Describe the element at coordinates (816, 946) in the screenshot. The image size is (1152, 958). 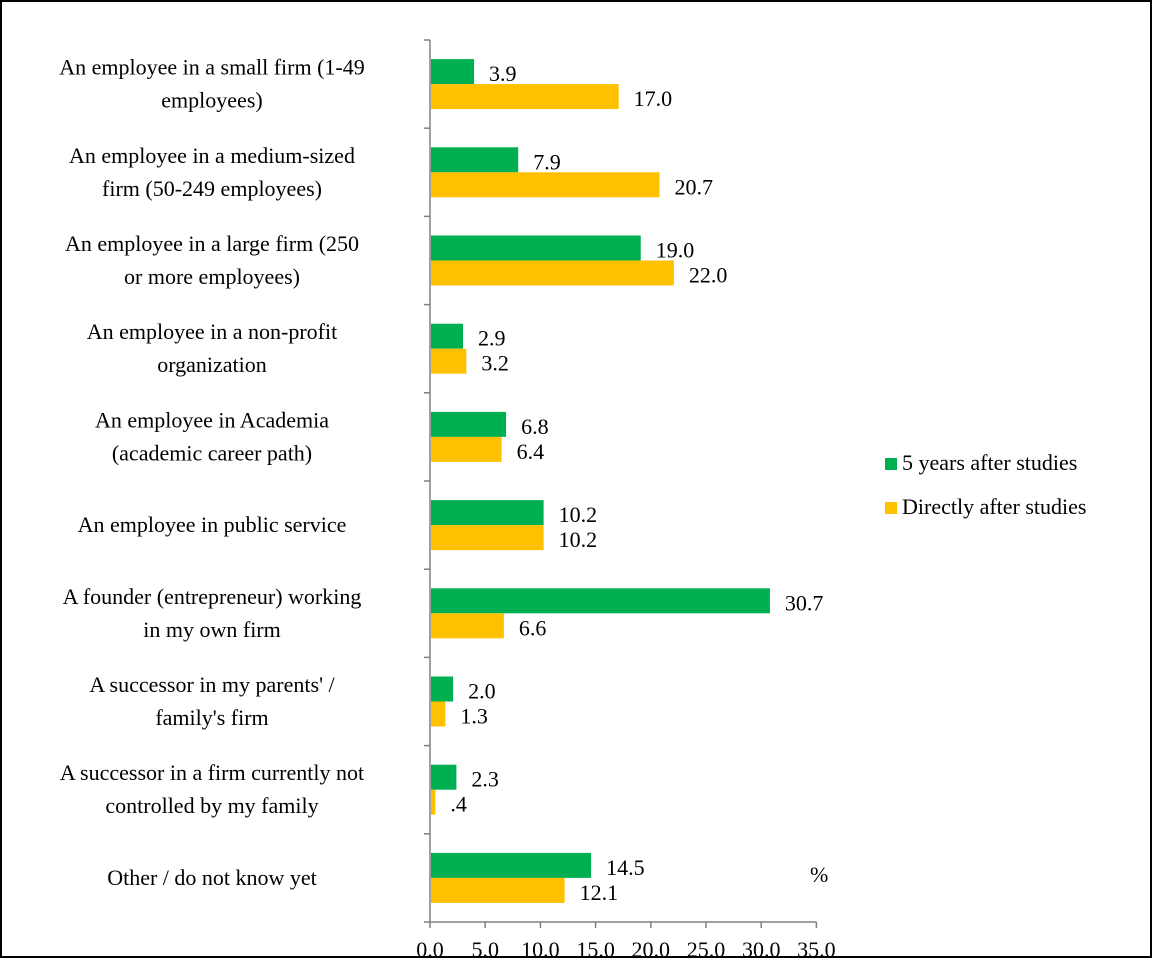
I see `x-tick-label: 35.0` at that location.